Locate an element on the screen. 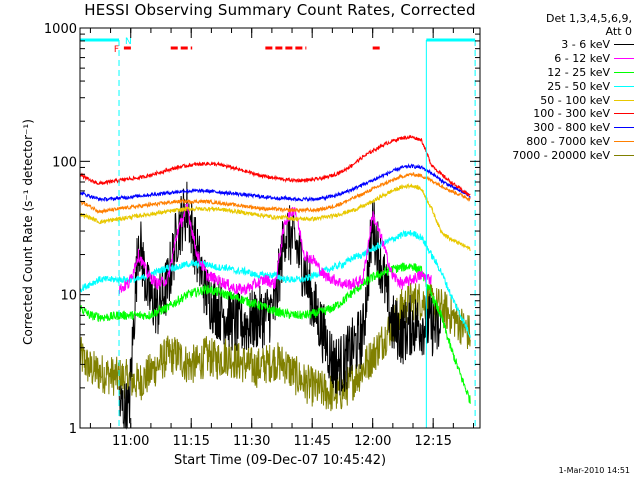  x-axis-label: Start Time (09-Dec-07 10:45:42) is located at coordinates (280, 460).